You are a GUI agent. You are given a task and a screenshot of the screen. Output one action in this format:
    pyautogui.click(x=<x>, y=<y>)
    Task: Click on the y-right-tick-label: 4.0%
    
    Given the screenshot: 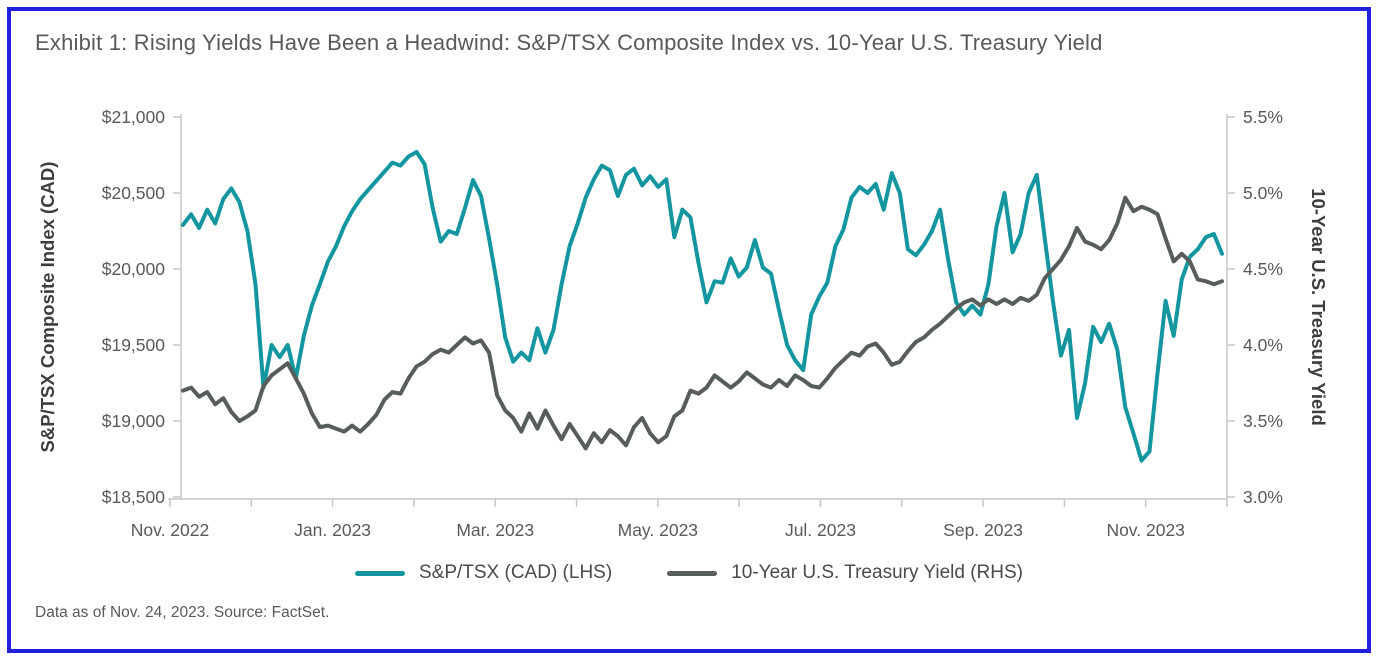 What is the action you would take?
    pyautogui.click(x=1263, y=345)
    